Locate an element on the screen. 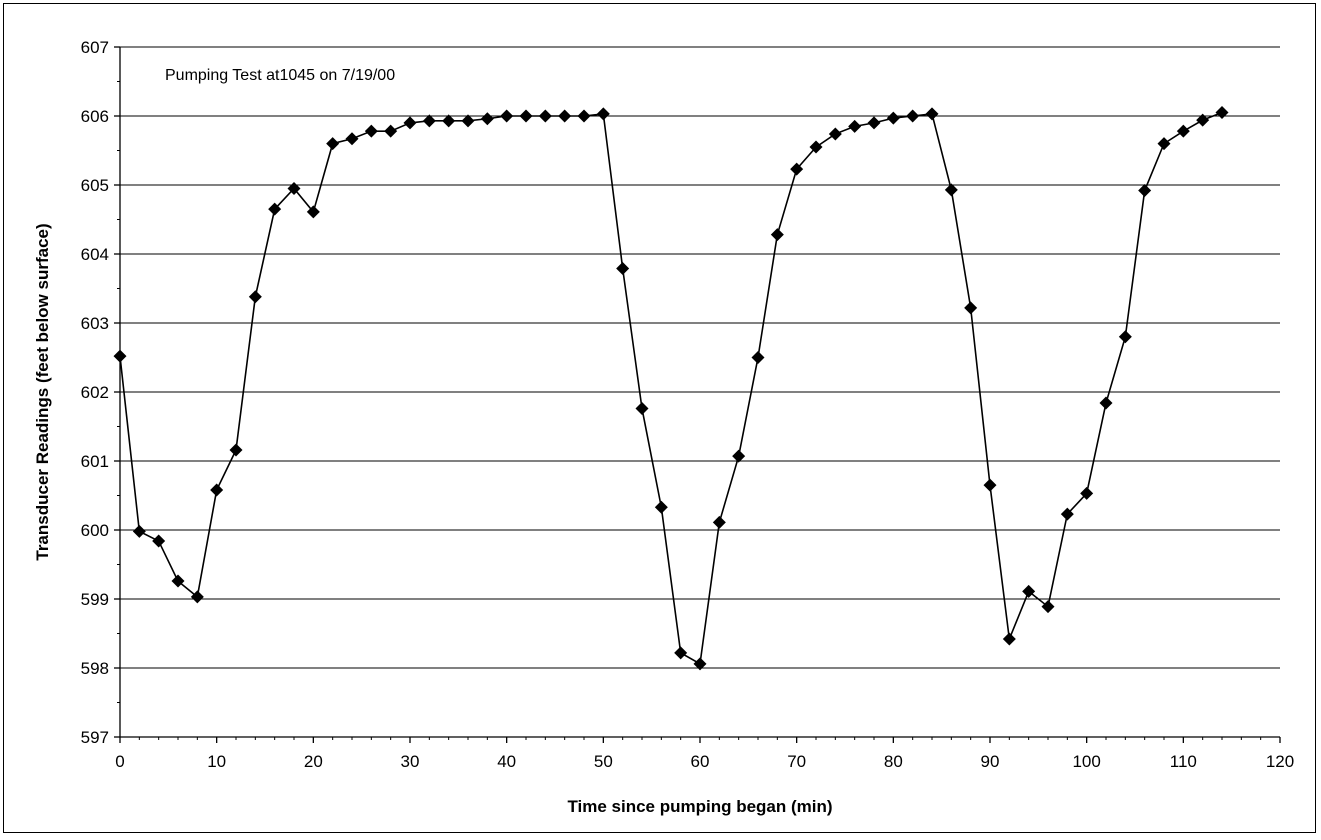 This screenshot has height=840, width=1321. x-tick-label: 10 is located at coordinates (216, 761).